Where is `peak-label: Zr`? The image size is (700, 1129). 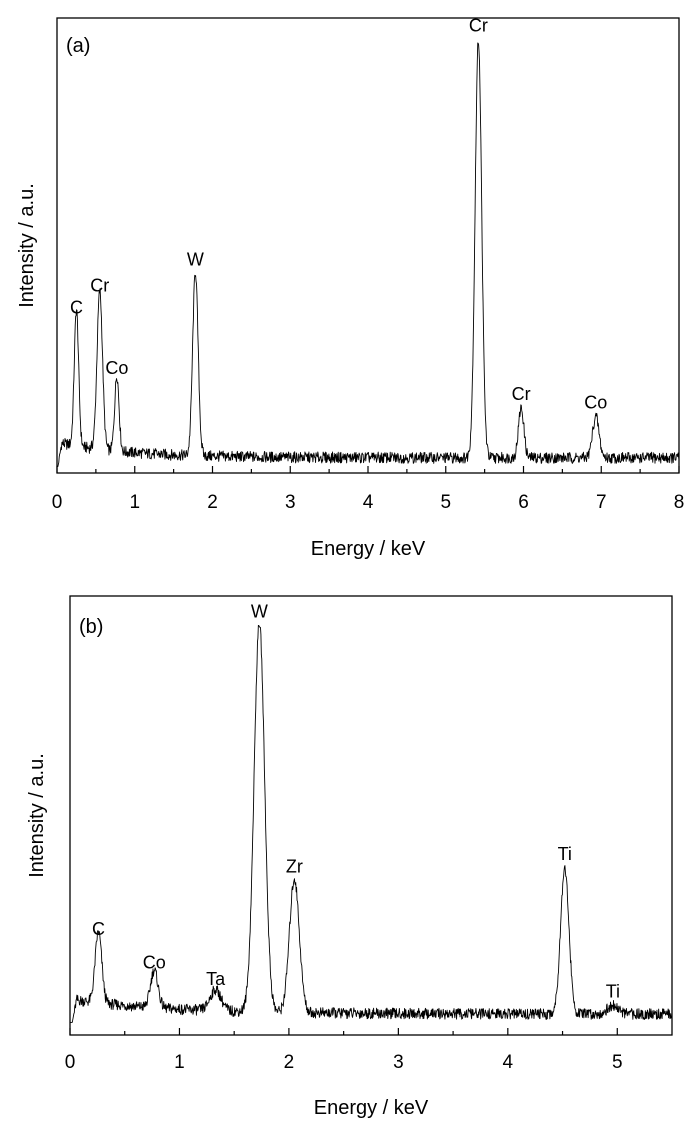 peak-label: Zr is located at coordinates (294, 866).